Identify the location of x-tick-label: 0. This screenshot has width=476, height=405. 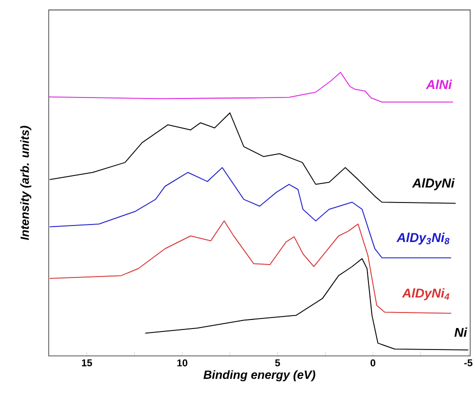
(373, 363).